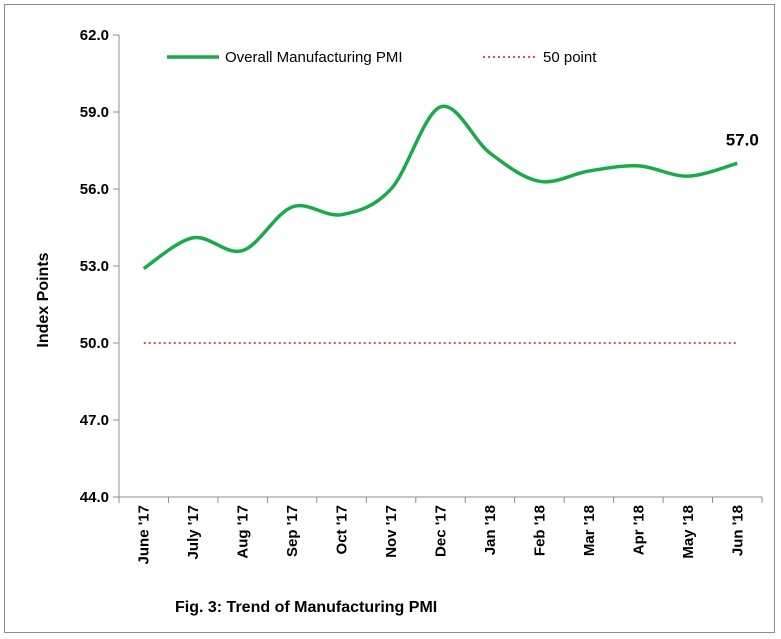 This screenshot has height=639, width=781. What do you see at coordinates (144, 534) in the screenshot?
I see `x-tick-label: June '17` at bounding box center [144, 534].